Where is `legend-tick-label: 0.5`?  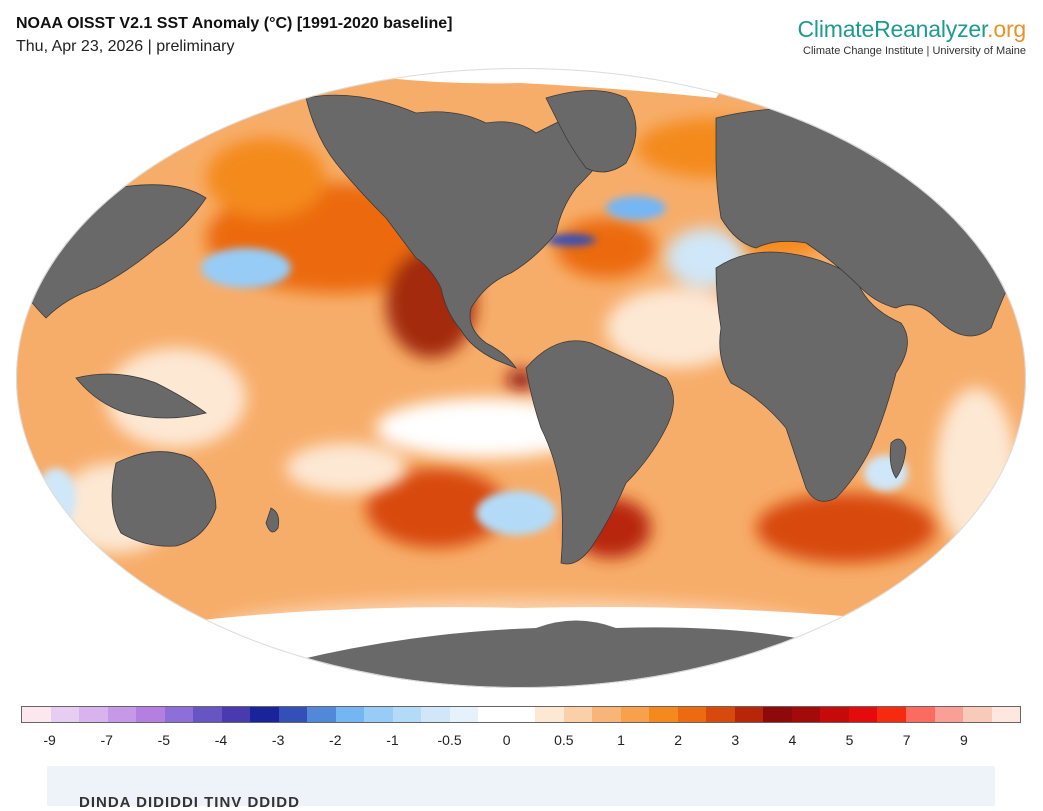 legend-tick-label: 0.5 is located at coordinates (564, 740).